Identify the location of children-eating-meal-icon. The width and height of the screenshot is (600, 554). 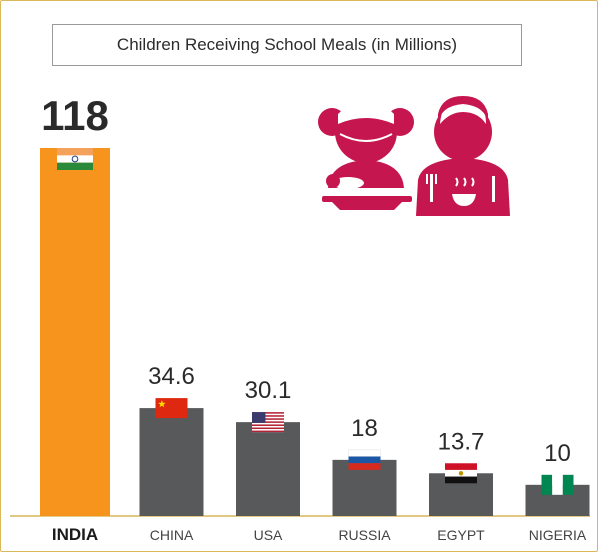
(414, 156).